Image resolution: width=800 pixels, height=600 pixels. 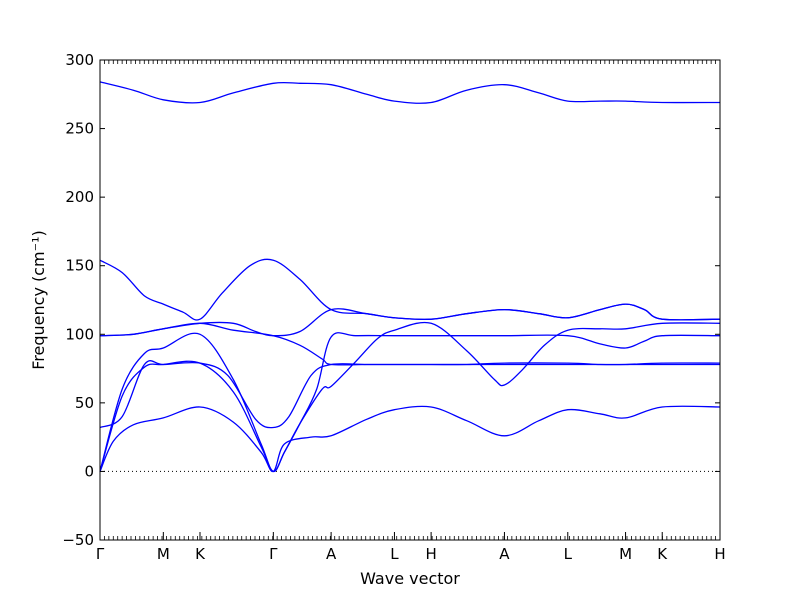 What do you see at coordinates (79, 334) in the screenshot?
I see `y-tick-label: 100` at bounding box center [79, 334].